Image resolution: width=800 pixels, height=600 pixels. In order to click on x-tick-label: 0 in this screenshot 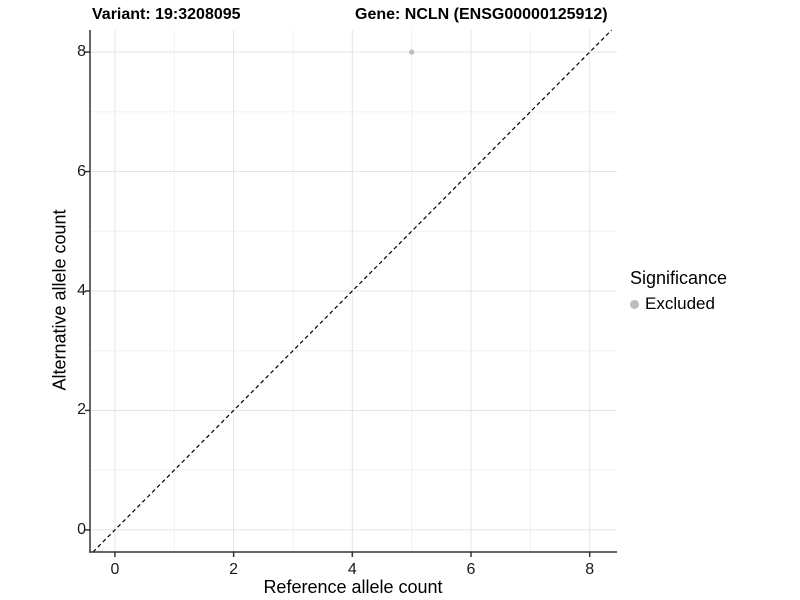, I will do `click(115, 569)`.